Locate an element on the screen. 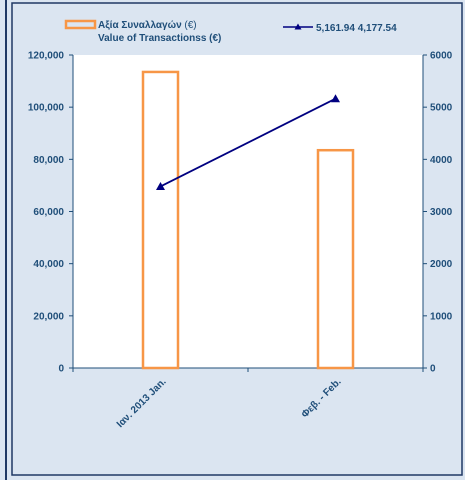 This screenshot has height=480, width=465. y-right-tick-label: 6000 is located at coordinates (441, 56).